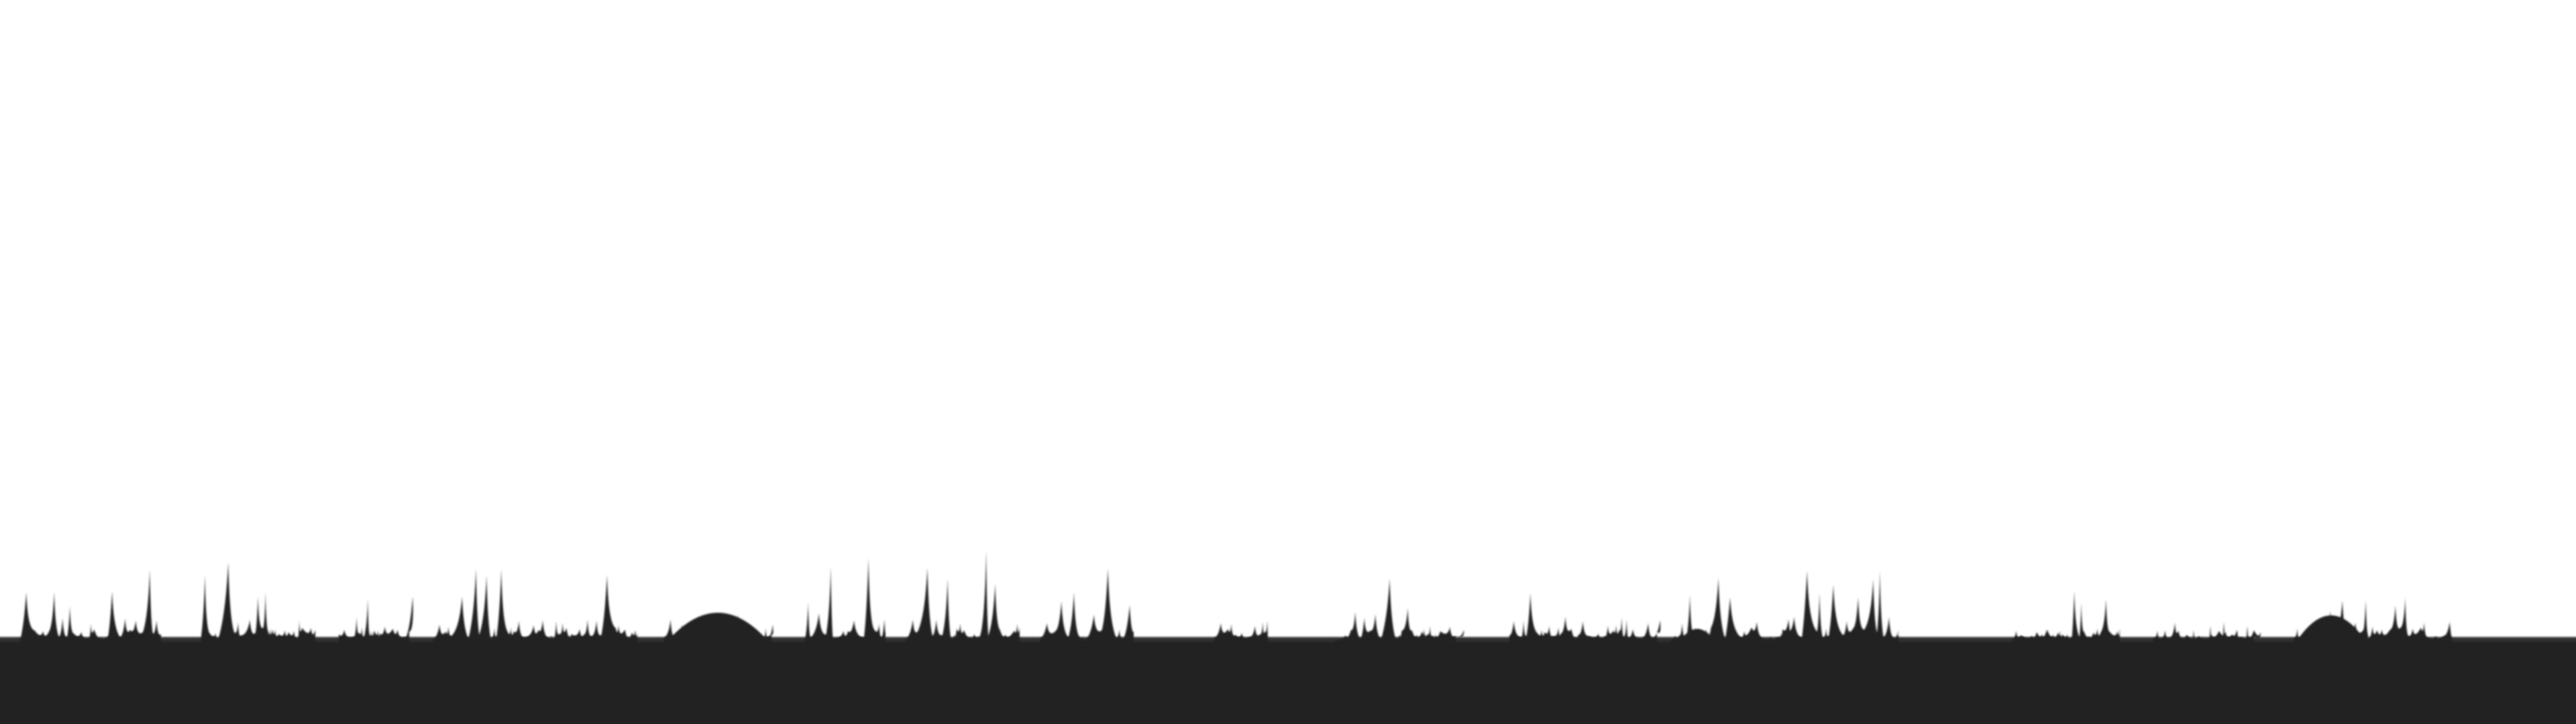  I want to click on grass-clumps, so click(1236, 599).